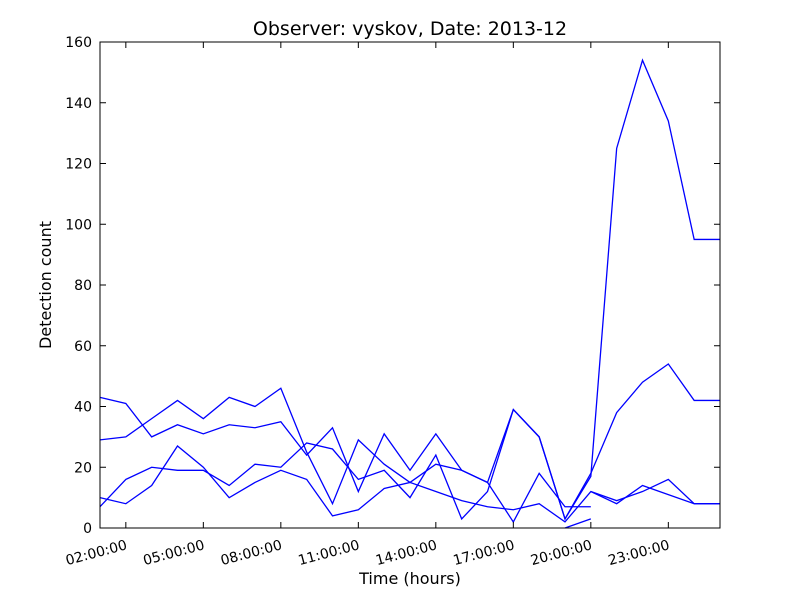 The width and height of the screenshot is (800, 600). I want to click on x-tick-label: 11:00:00, so click(328, 553).